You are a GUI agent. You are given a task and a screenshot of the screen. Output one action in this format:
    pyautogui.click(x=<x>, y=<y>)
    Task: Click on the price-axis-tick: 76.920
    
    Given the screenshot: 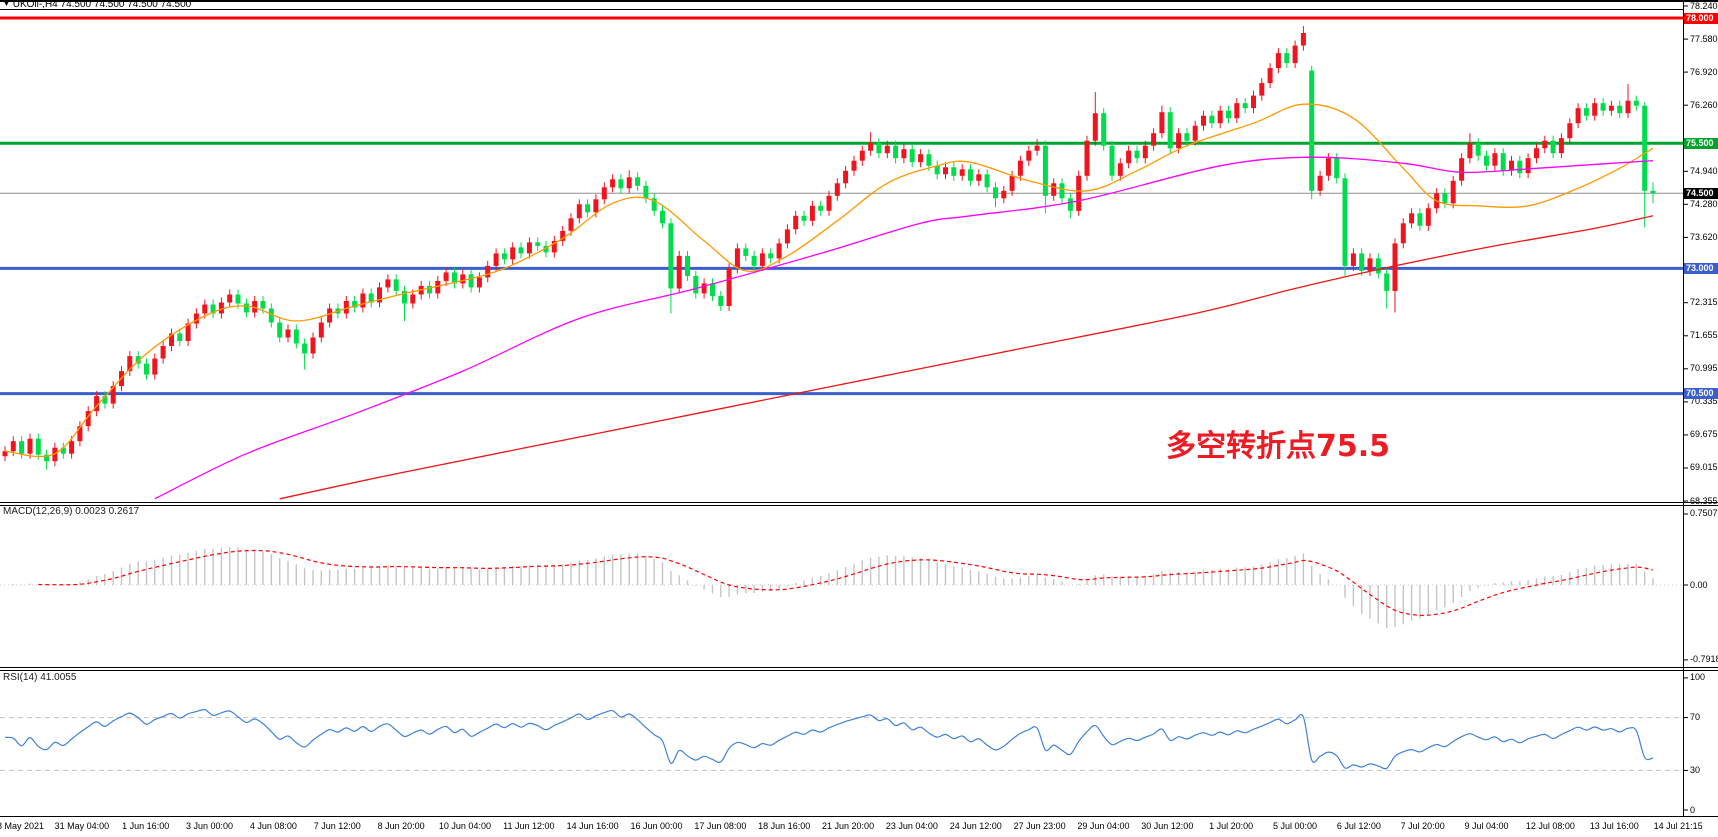 What is the action you would take?
    pyautogui.click(x=1704, y=71)
    